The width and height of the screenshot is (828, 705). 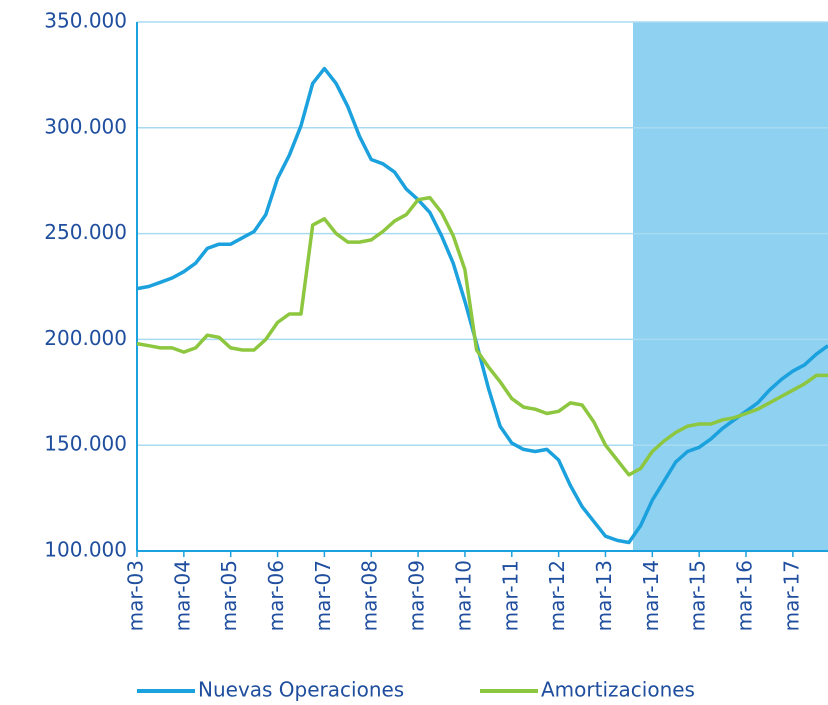 What do you see at coordinates (301, 690) in the screenshot?
I see `legend-label: Nuevas Operaciones` at bounding box center [301, 690].